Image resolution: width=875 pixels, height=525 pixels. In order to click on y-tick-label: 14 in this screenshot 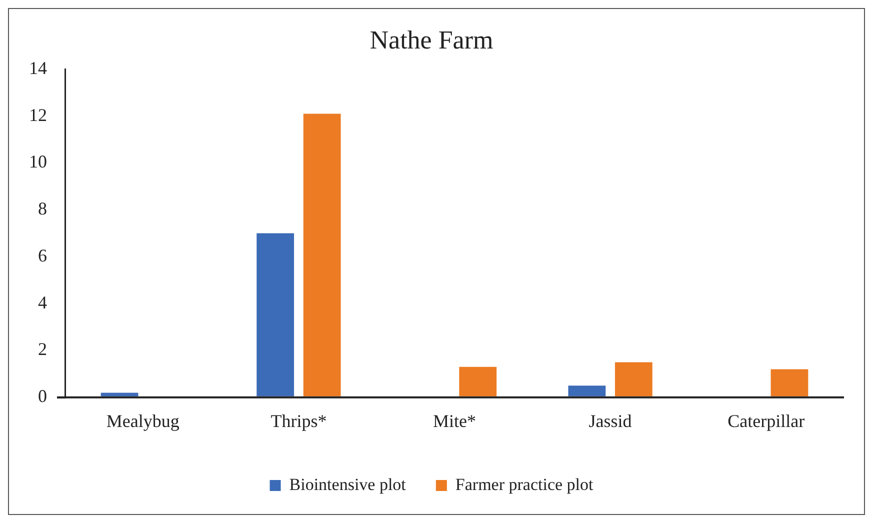, I will do `click(38, 68)`.